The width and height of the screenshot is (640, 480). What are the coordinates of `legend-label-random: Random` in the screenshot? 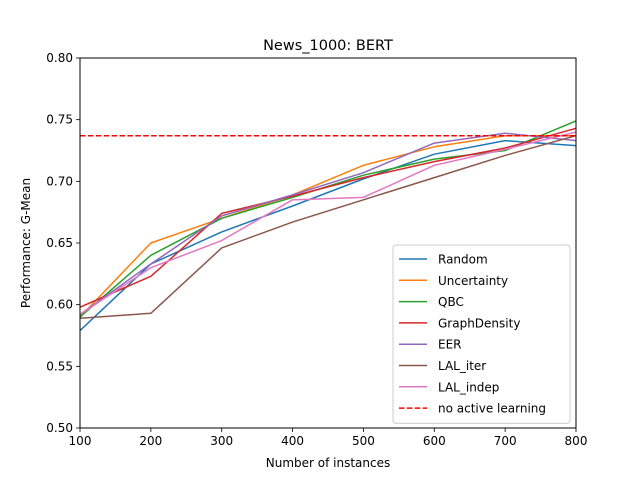 It's located at (463, 260).